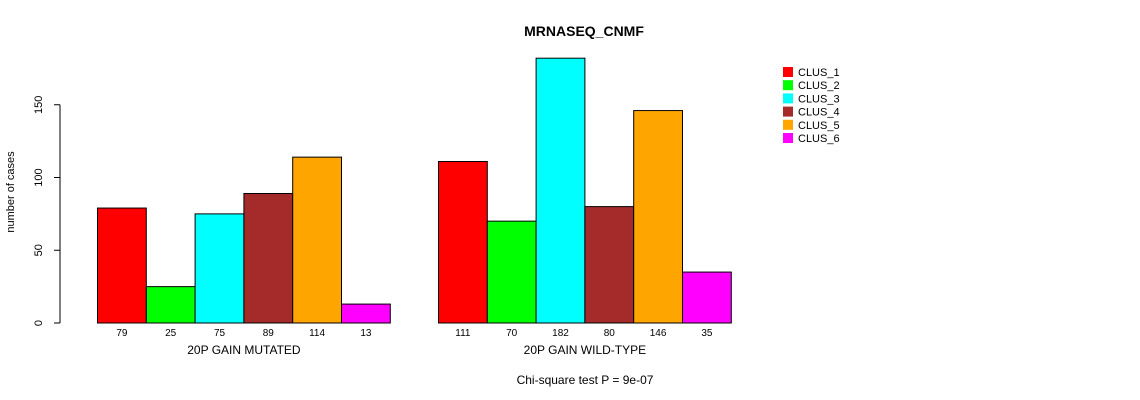 The image size is (1140, 400). What do you see at coordinates (220, 333) in the screenshot?
I see `bar-count-label: 75` at bounding box center [220, 333].